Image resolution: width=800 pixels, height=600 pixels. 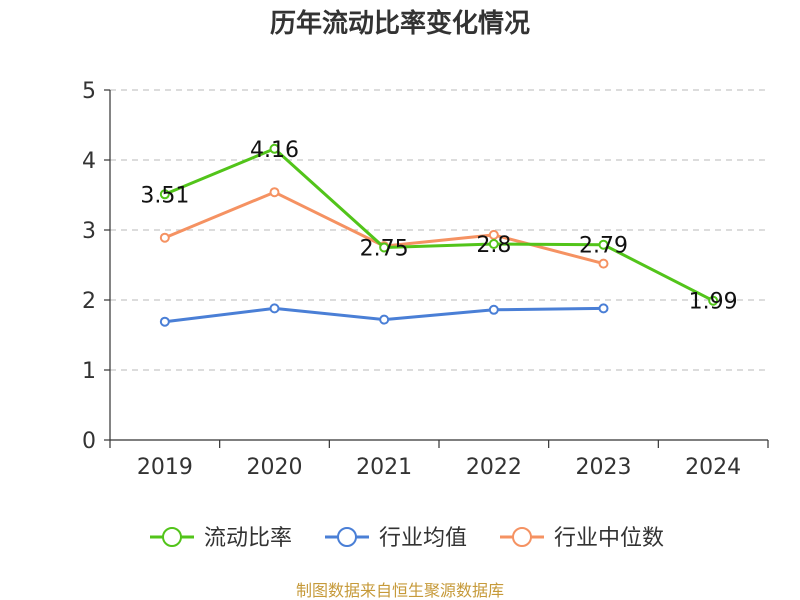 I want to click on legend-label: 行业中位数, so click(x=609, y=538).